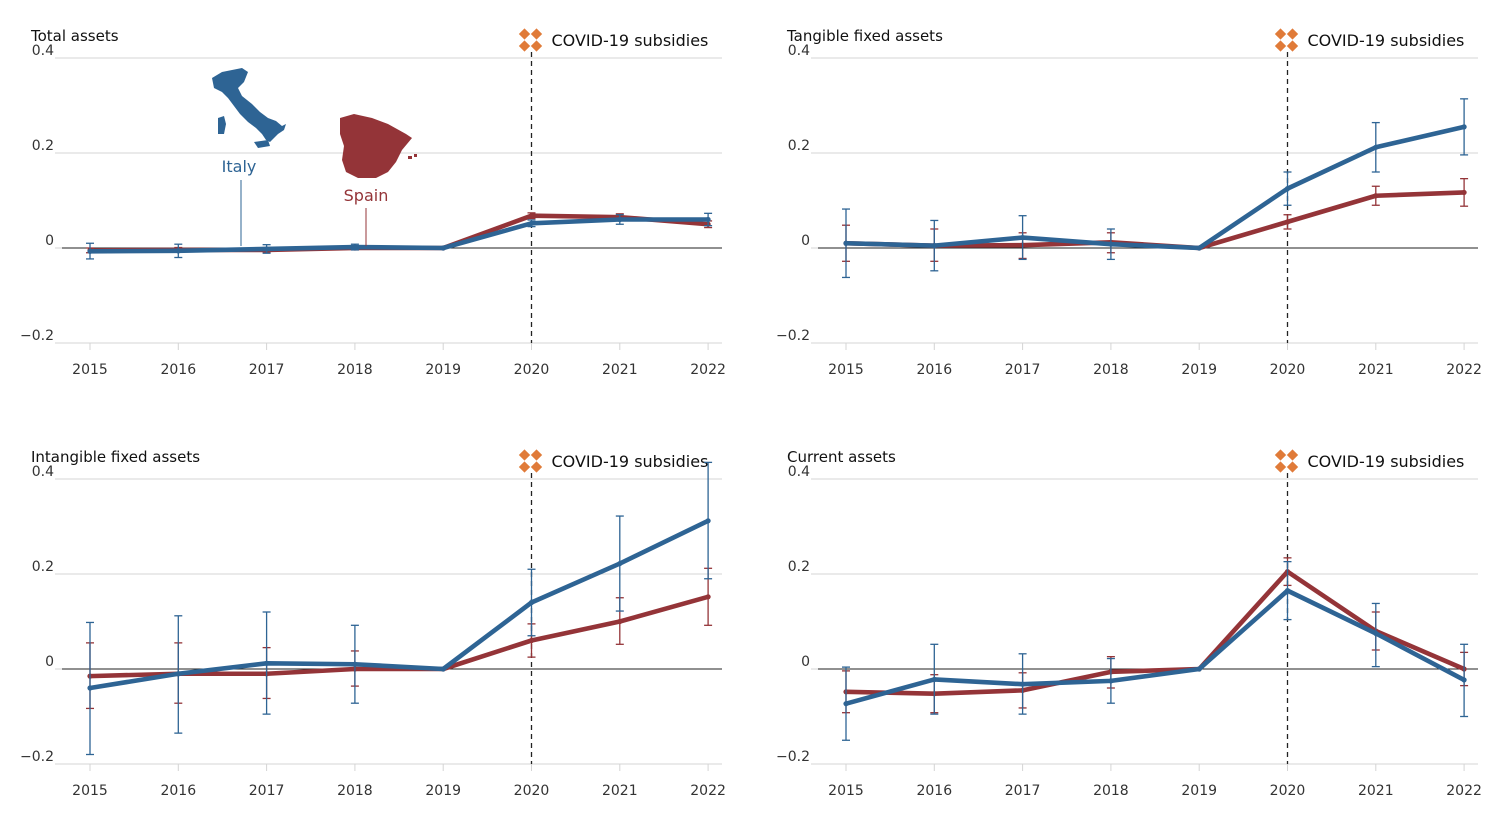  Describe the element at coordinates (864, 36) in the screenshot. I see `panel-title: Tangible fixed assets` at that location.